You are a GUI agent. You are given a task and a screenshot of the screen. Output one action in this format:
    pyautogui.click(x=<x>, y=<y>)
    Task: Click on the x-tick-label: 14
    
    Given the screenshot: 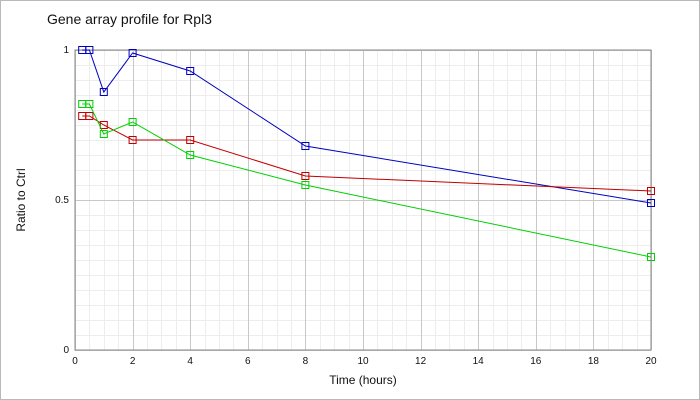 What is the action you would take?
    pyautogui.click(x=479, y=361)
    